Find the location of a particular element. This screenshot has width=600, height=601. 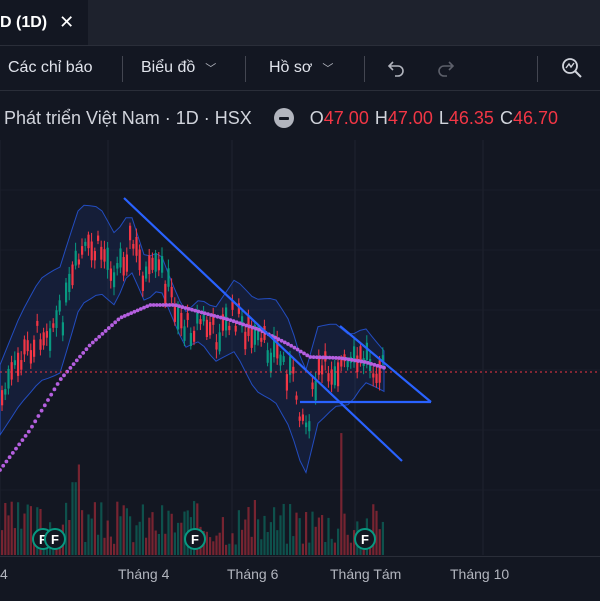

close-value: 46.70 is located at coordinates (535, 117).